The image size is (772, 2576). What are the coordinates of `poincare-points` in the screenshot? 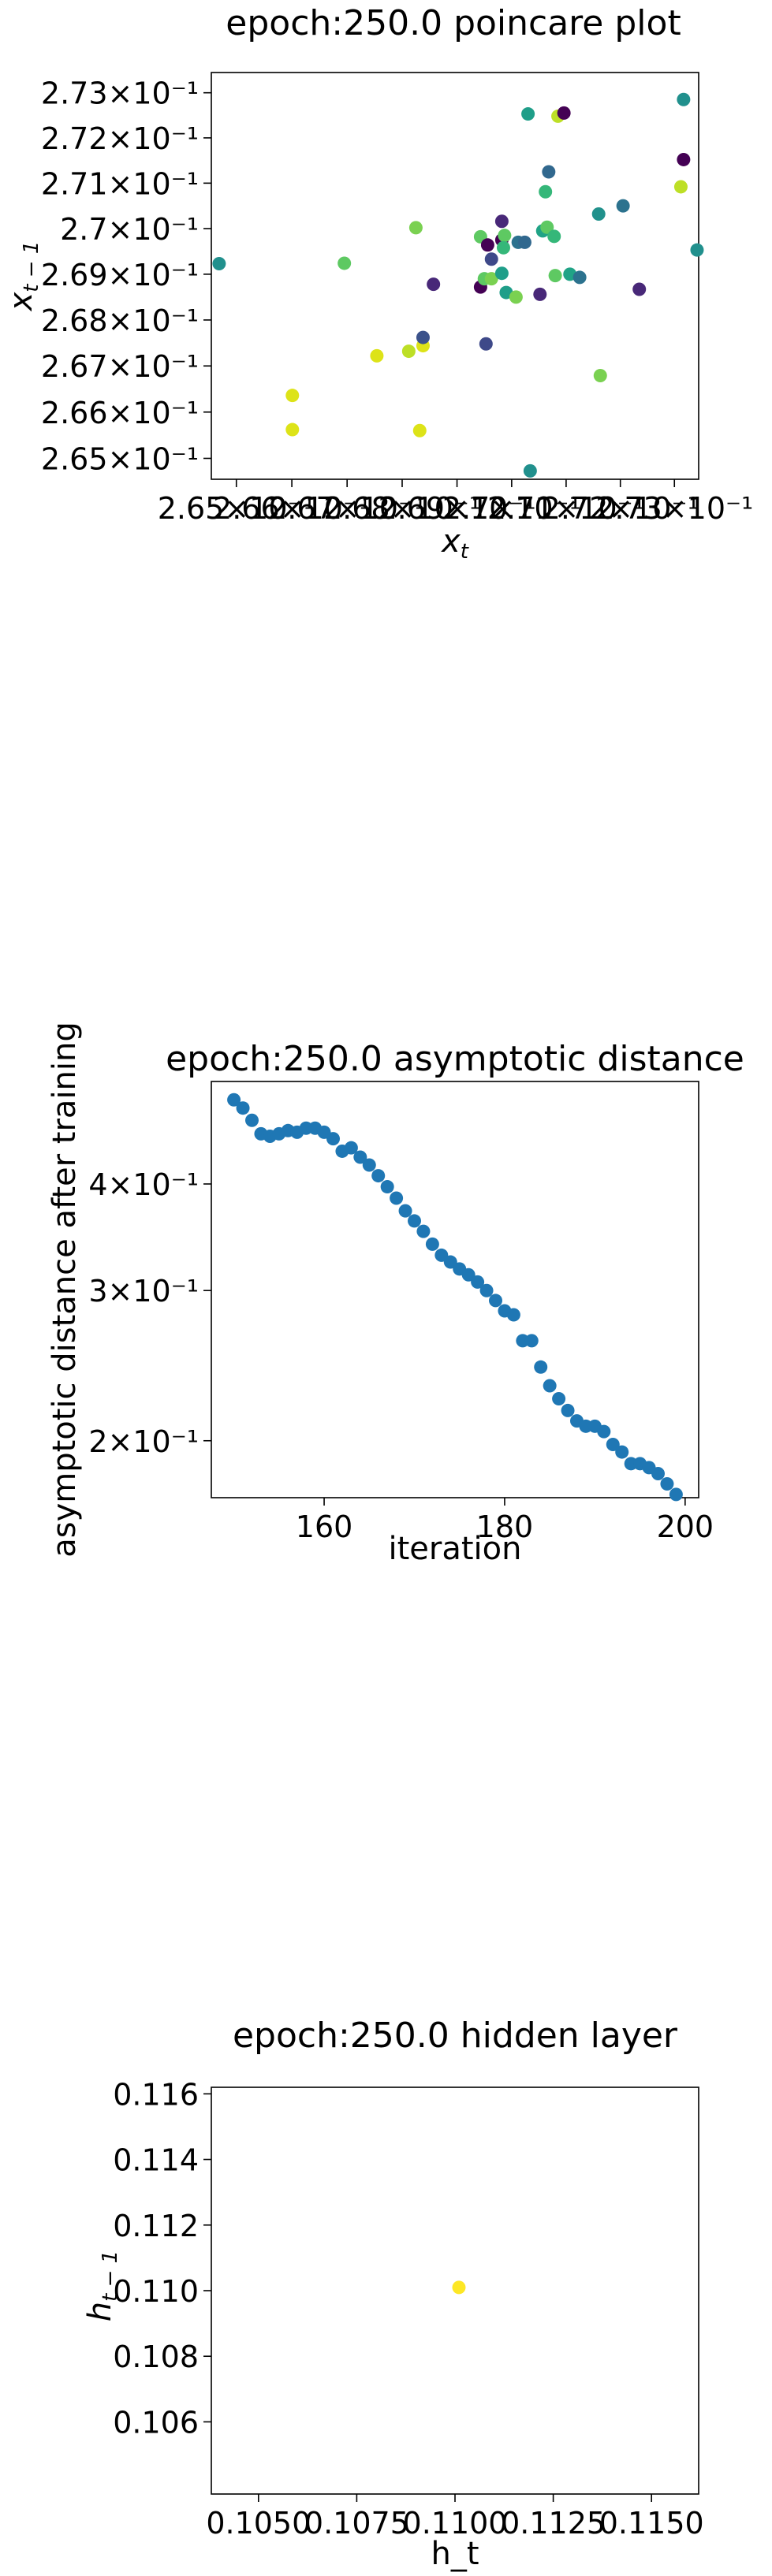 It's located at (458, 285).